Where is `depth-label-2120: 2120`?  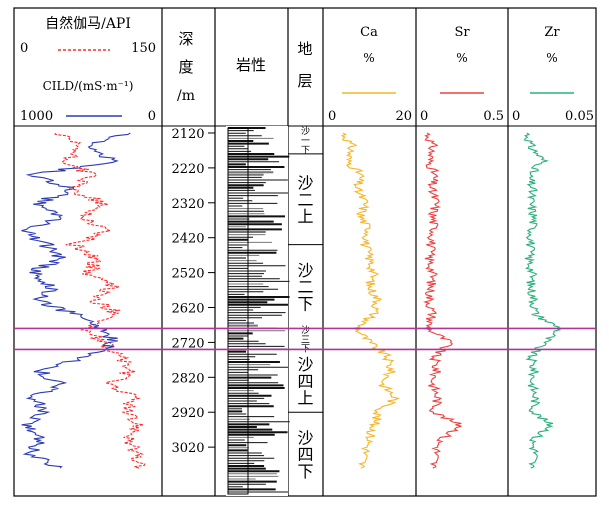
depth-label-2120: 2120 is located at coordinates (187, 134).